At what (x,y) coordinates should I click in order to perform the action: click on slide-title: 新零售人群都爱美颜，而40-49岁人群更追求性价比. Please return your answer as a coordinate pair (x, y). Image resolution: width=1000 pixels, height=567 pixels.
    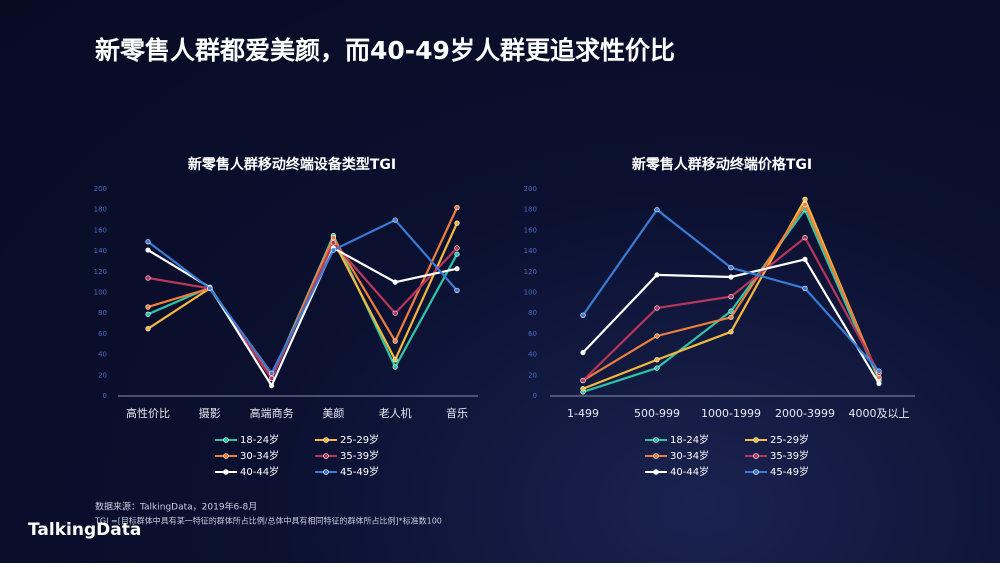
    Looking at the image, I should click on (385, 50).